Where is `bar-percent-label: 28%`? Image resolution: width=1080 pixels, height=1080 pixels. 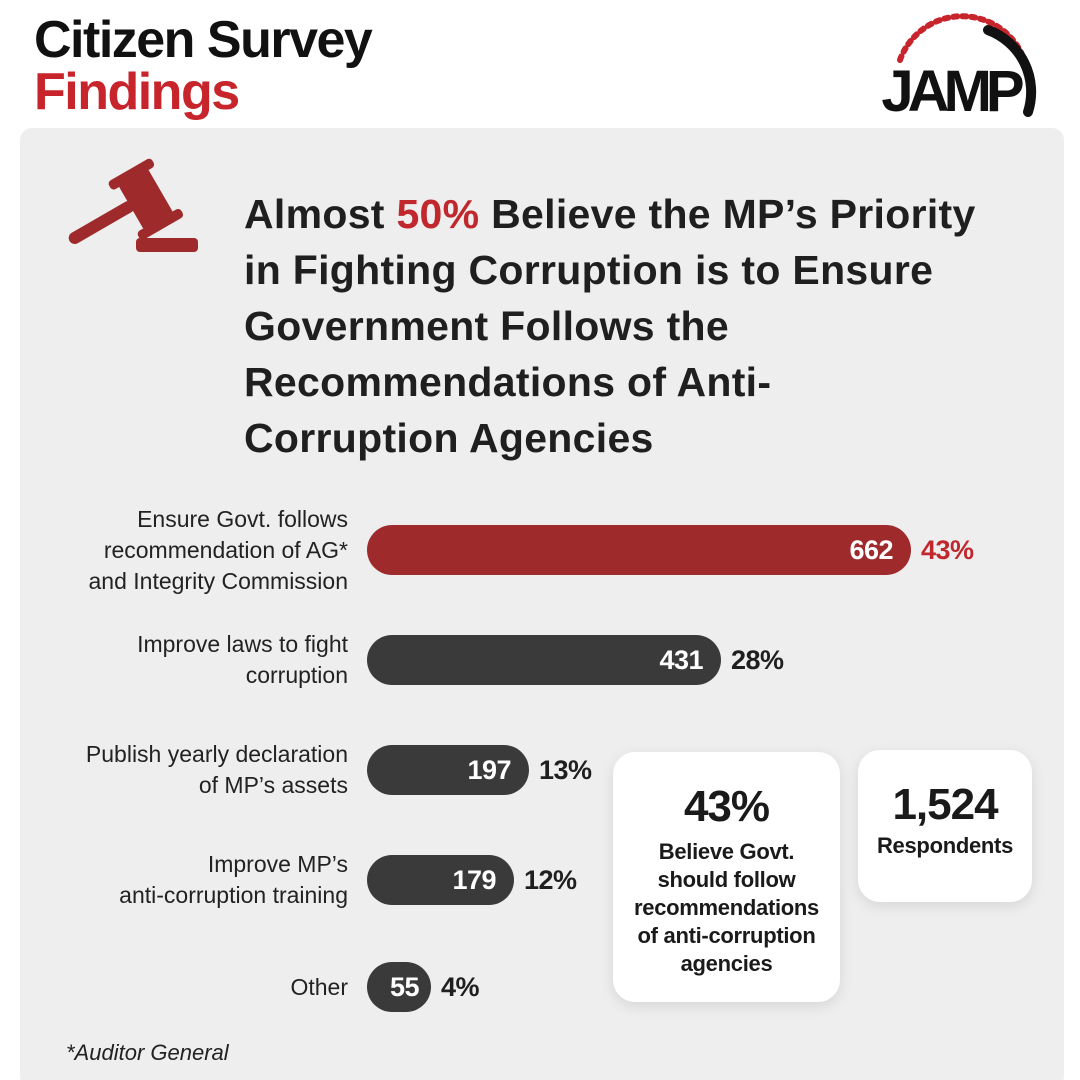
bar-percent-label: 28% is located at coordinates (757, 660).